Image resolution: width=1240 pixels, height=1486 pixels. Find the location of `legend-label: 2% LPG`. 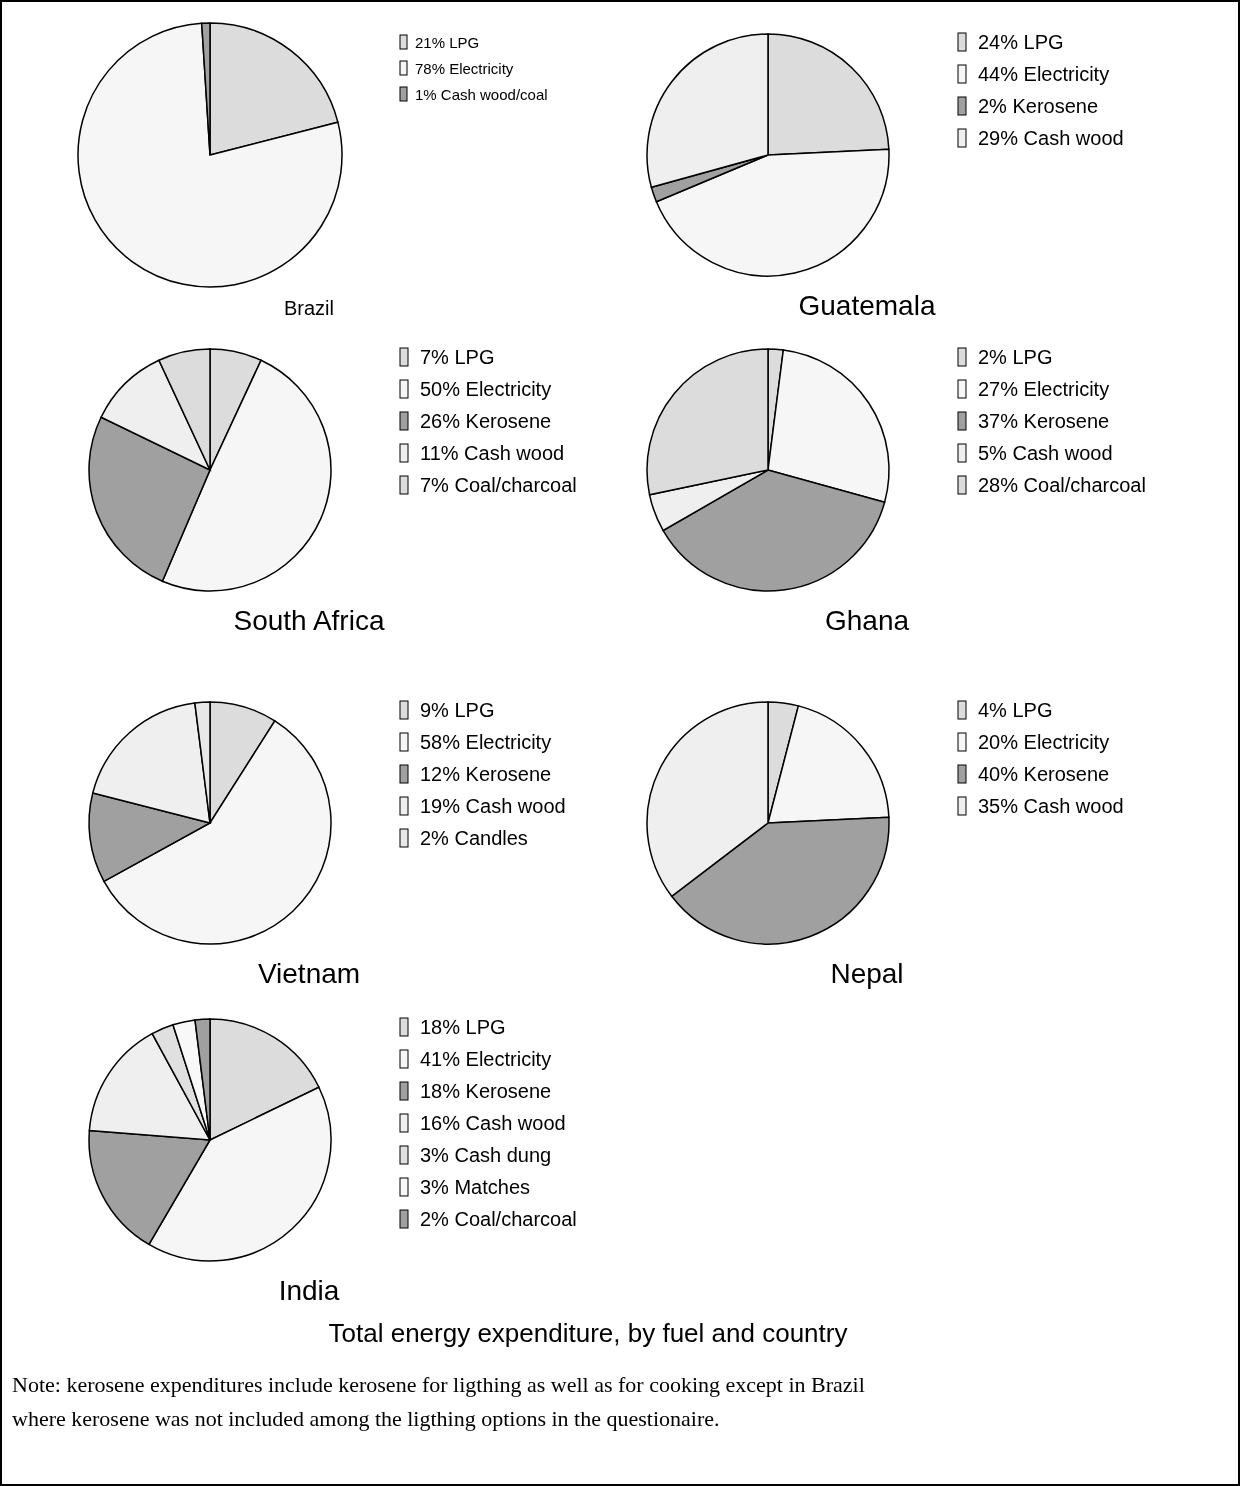

legend-label: 2% LPG is located at coordinates (1015, 357).